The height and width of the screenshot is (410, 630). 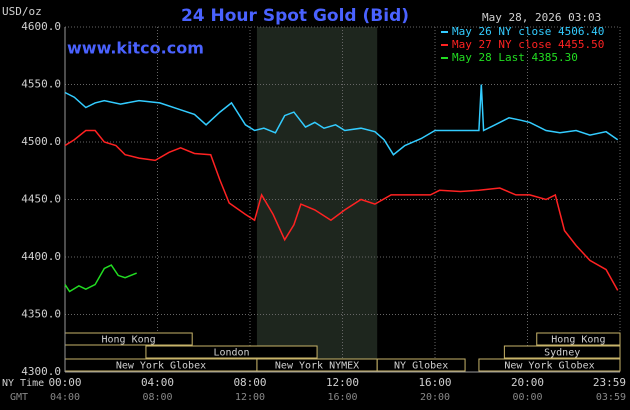 What do you see at coordinates (317, 366) in the screenshot?
I see `session-label: New York NYMEX` at bounding box center [317, 366].